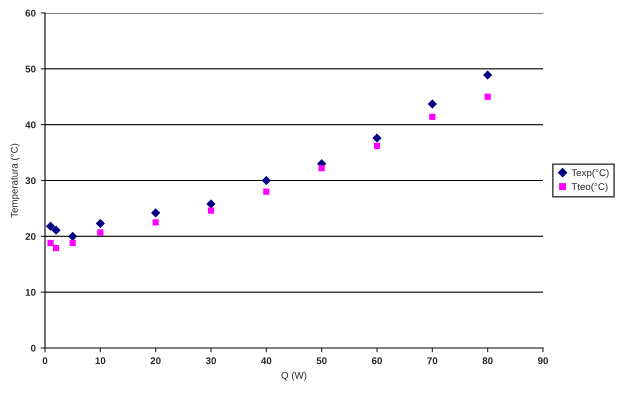 Image resolution: width=636 pixels, height=398 pixels. Describe the element at coordinates (30, 236) in the screenshot. I see `y-tick-label: 20` at that location.